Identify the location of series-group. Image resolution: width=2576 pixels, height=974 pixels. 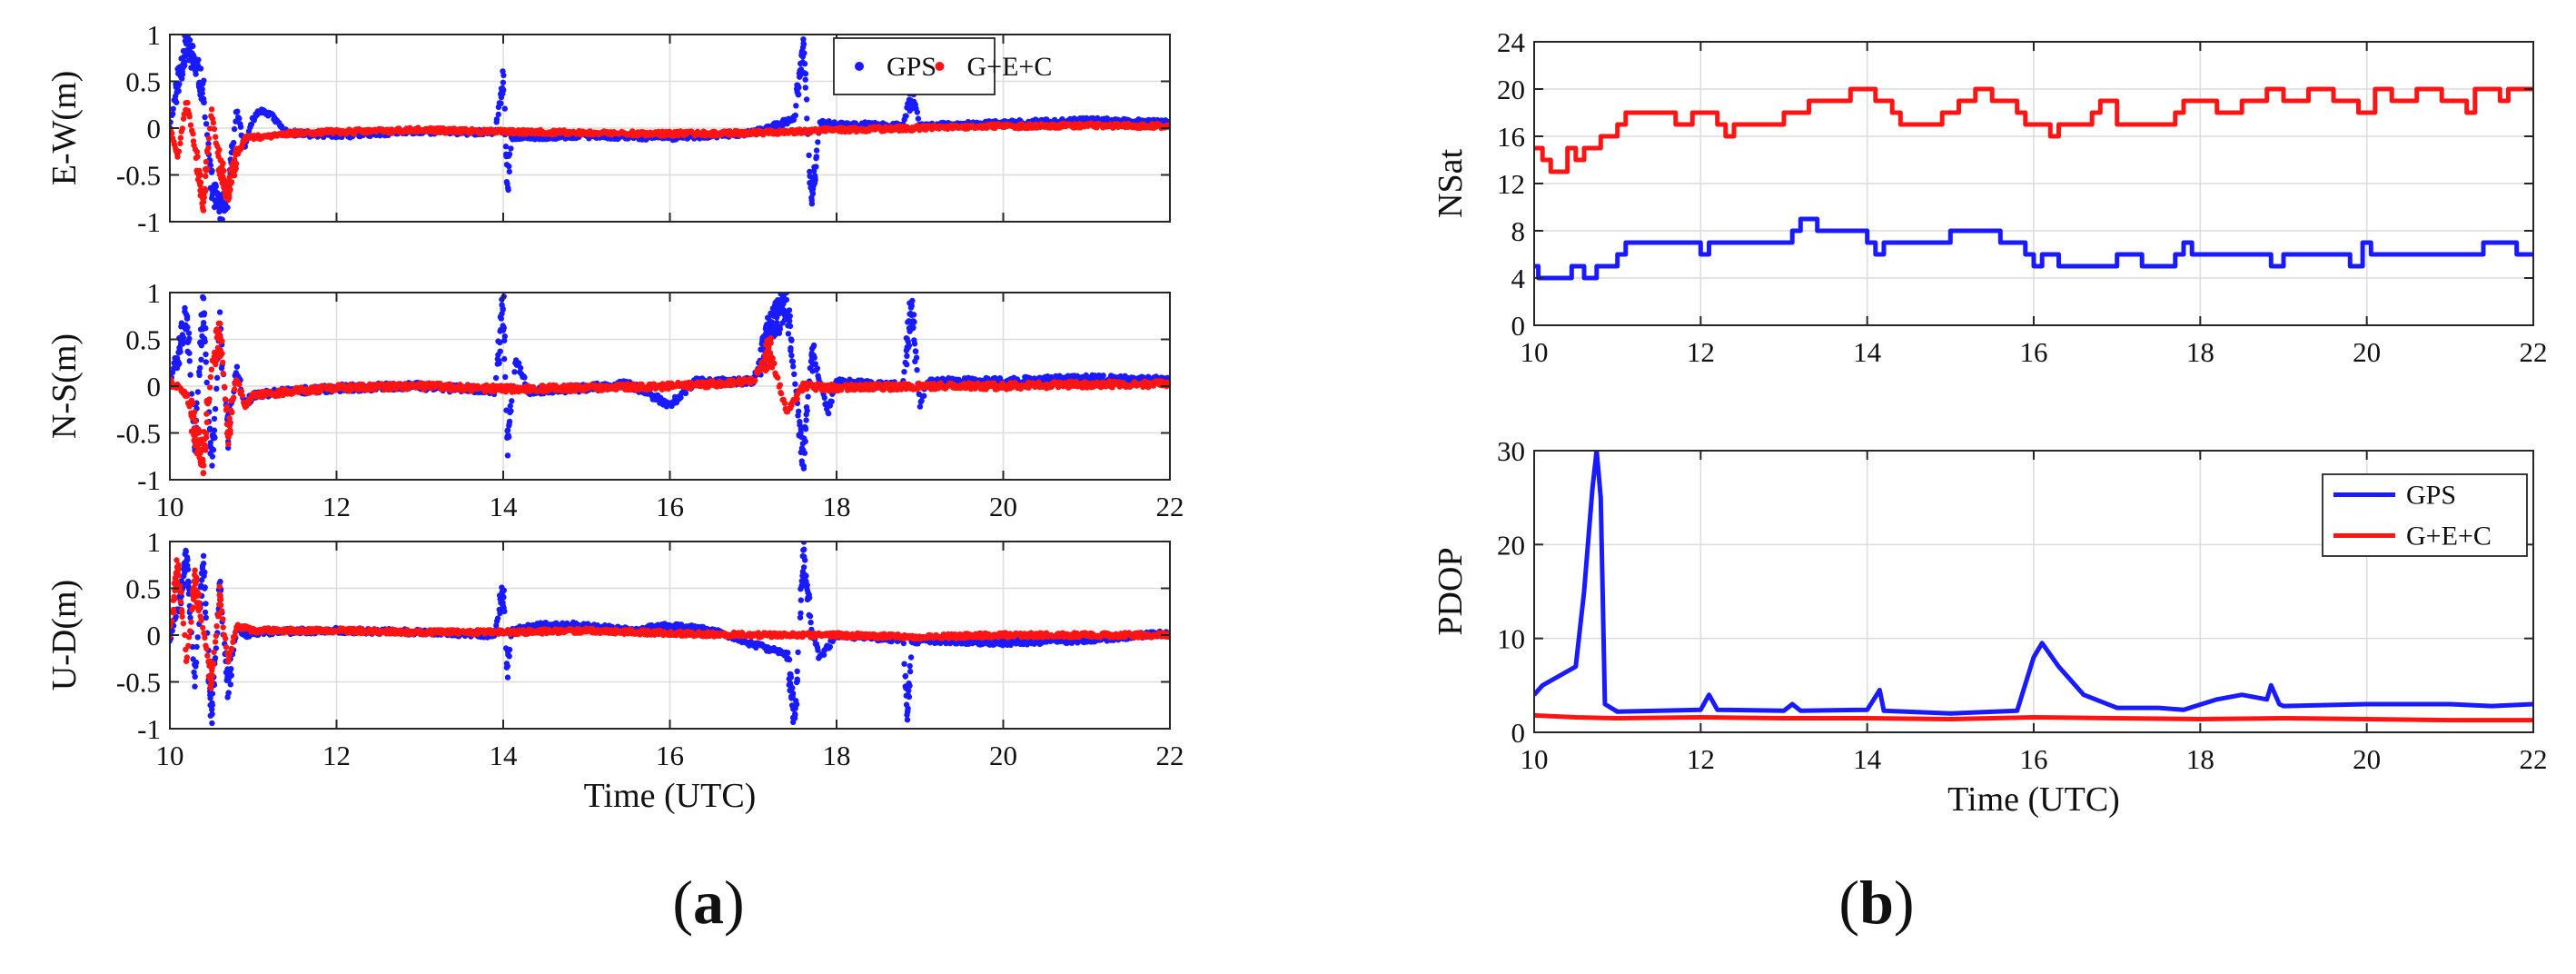
(670, 129).